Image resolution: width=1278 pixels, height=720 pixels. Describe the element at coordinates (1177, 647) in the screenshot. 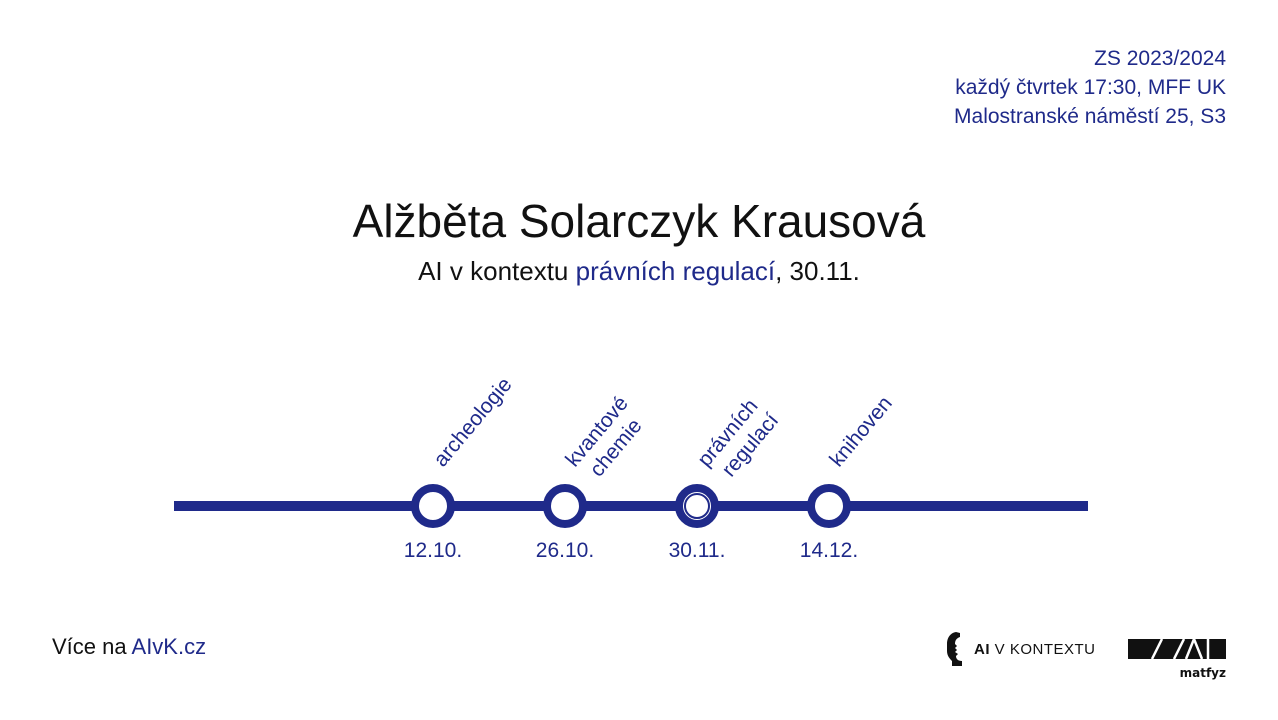

I see `matfyz-mark-icon` at that location.